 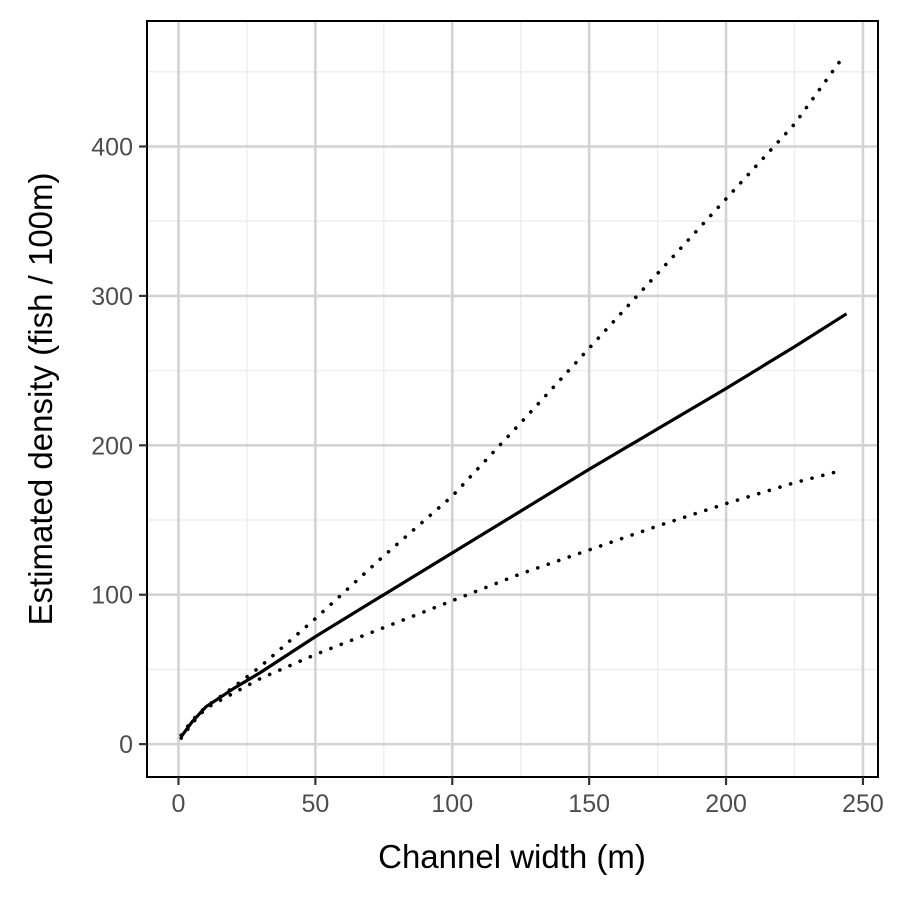 What do you see at coordinates (112, 297) in the screenshot?
I see `y-tick-label: 300` at bounding box center [112, 297].